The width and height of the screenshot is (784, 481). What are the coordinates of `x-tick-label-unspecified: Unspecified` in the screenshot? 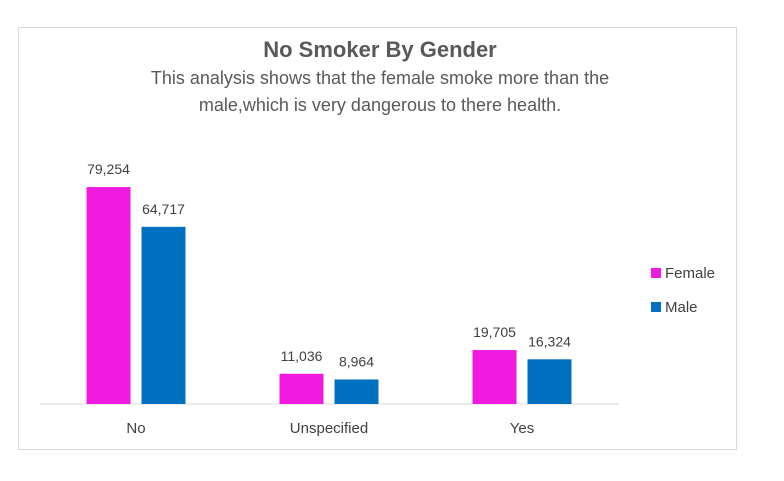 It's located at (329, 428).